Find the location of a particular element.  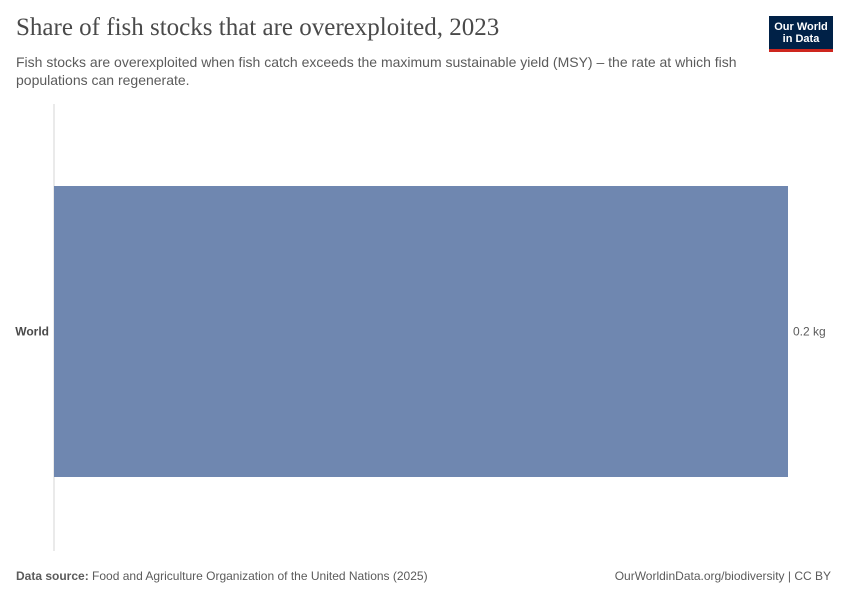

owid-logo: Our World in Data is located at coordinates (801, 34).